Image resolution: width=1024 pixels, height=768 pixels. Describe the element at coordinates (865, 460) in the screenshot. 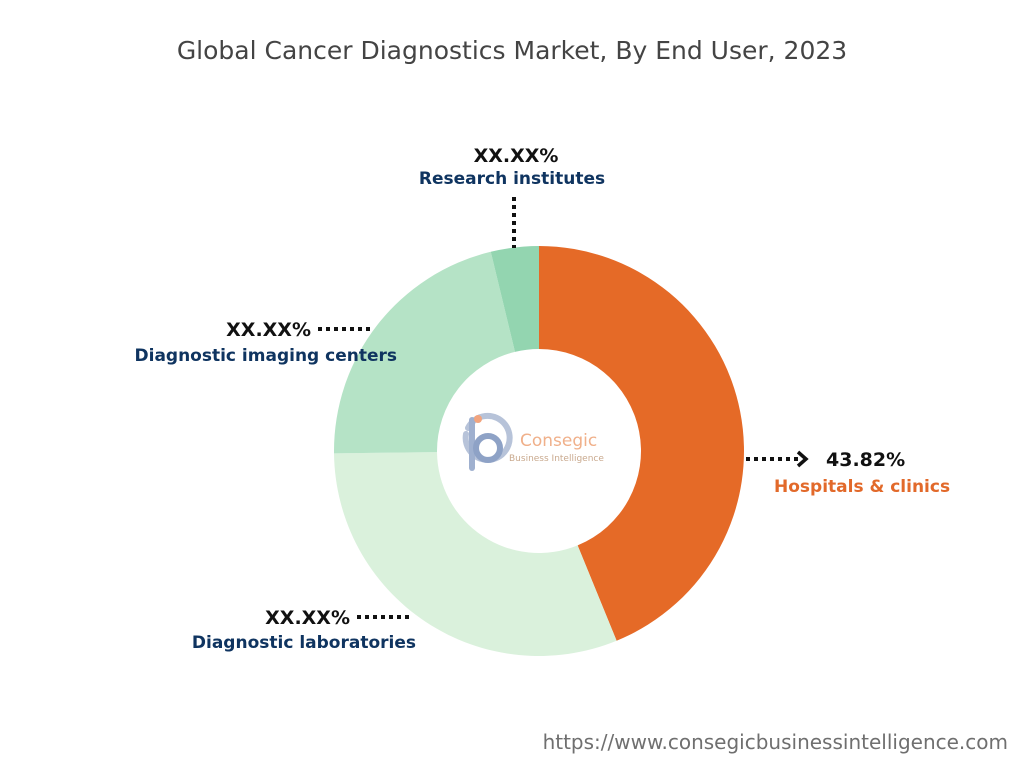

I see `pct-hospitals: 43.82%` at that location.